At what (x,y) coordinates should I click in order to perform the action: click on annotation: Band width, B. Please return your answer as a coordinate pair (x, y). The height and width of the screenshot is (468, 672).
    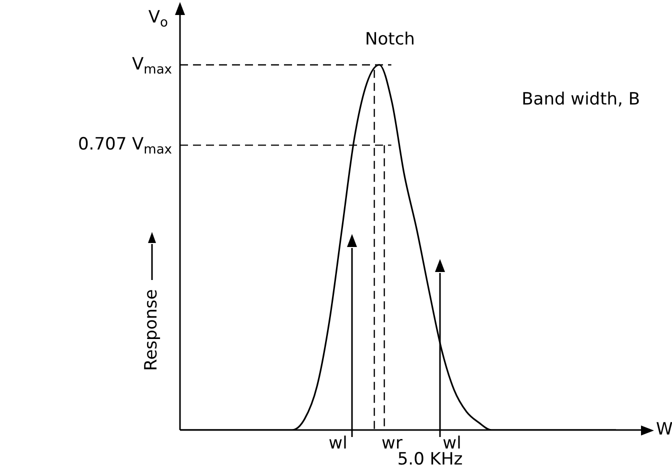
    Looking at the image, I should click on (581, 99).